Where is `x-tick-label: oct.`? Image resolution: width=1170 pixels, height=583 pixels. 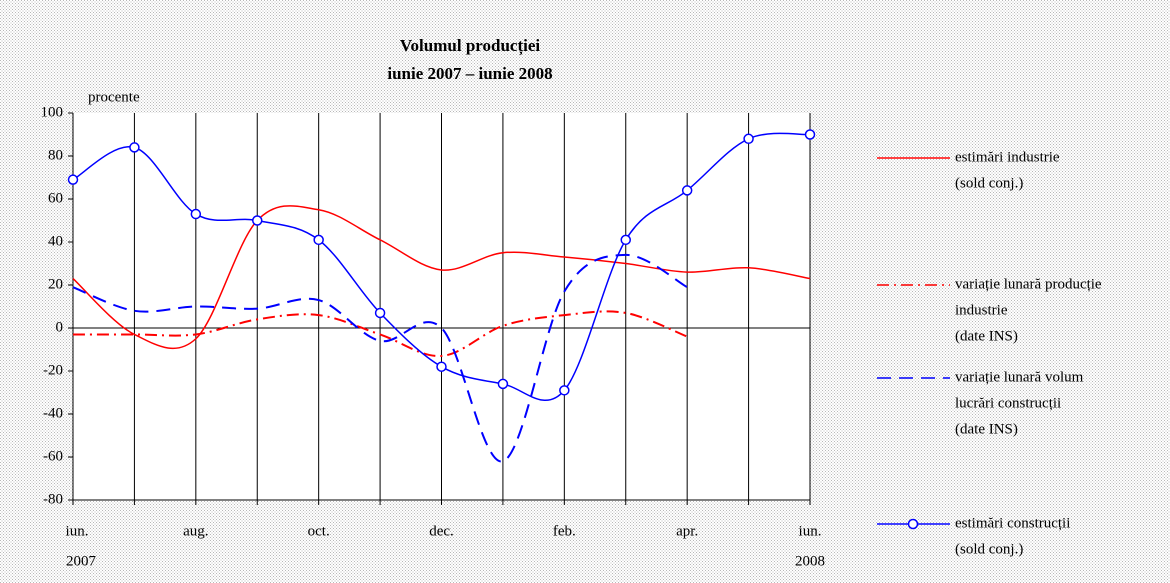 x-tick-label: oct. is located at coordinates (319, 531).